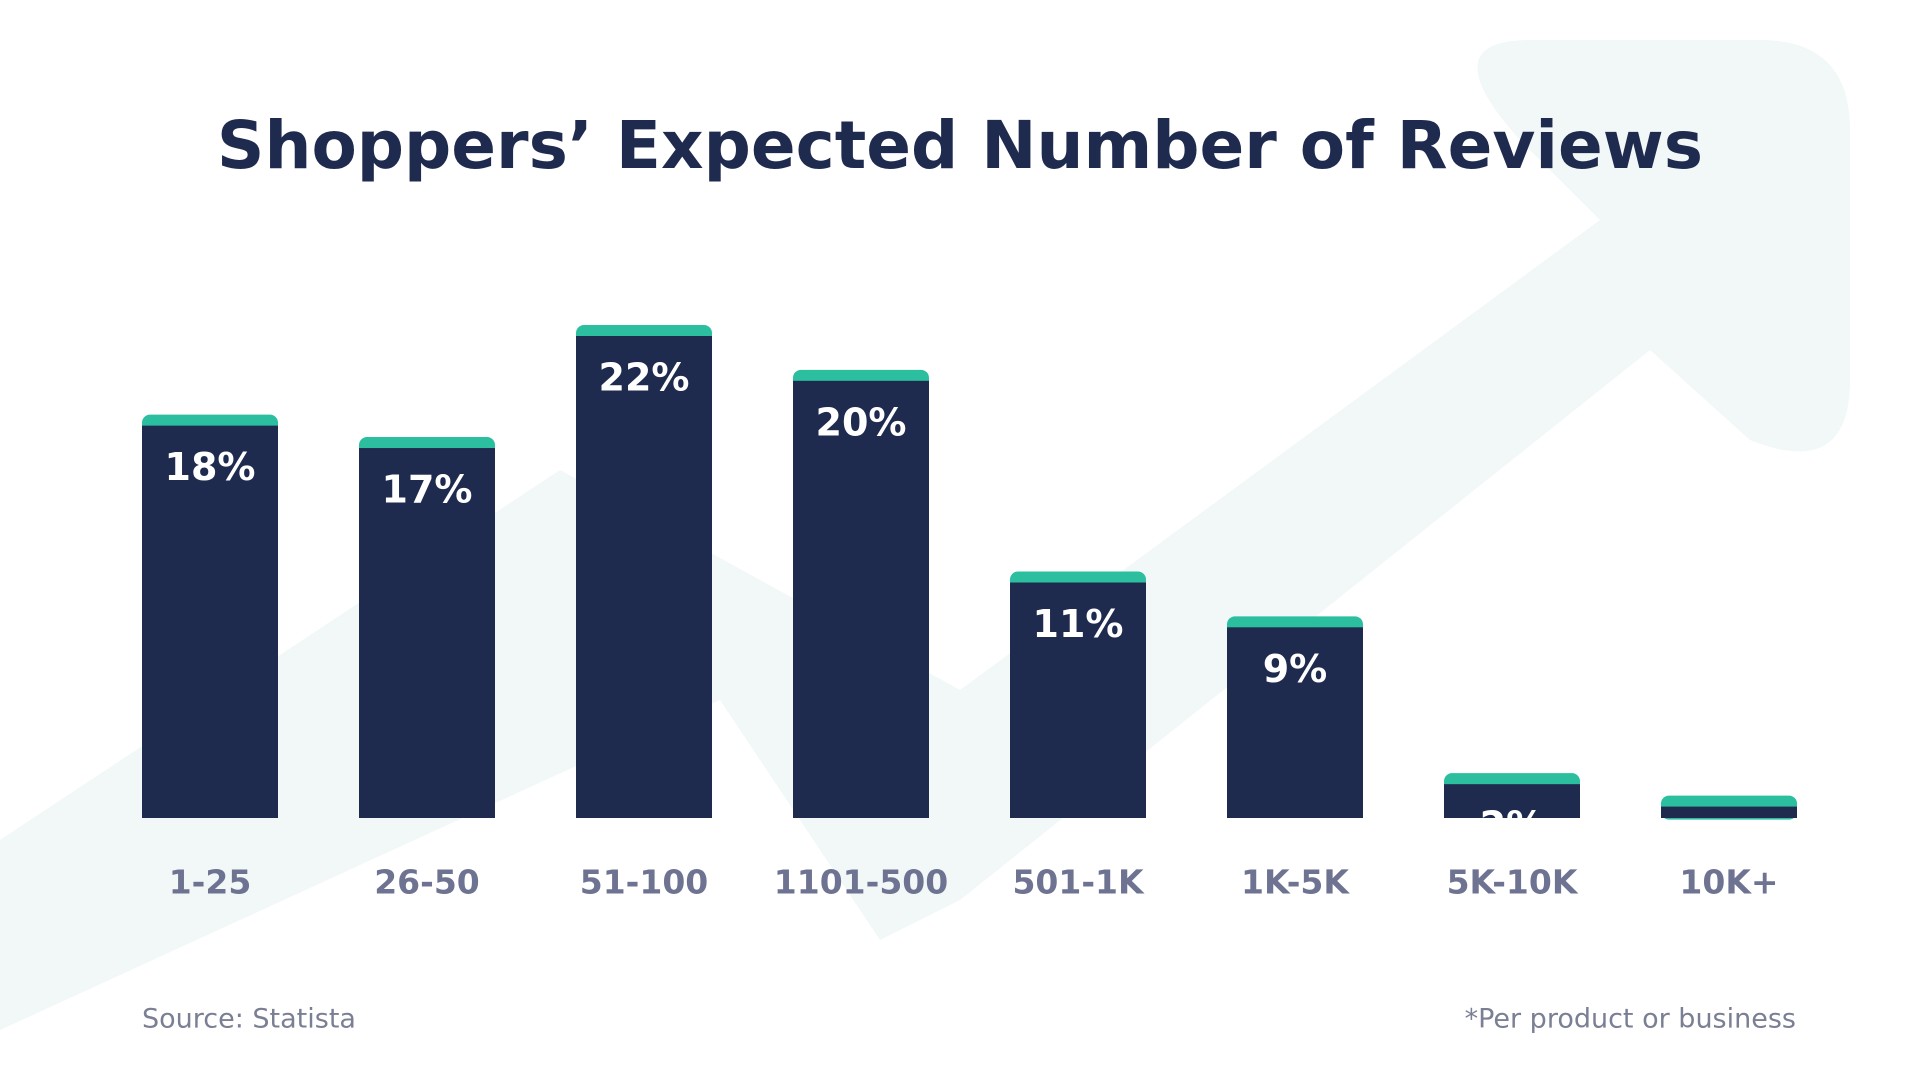  Describe the element at coordinates (644, 378) in the screenshot. I see `value-label: 22%` at that location.